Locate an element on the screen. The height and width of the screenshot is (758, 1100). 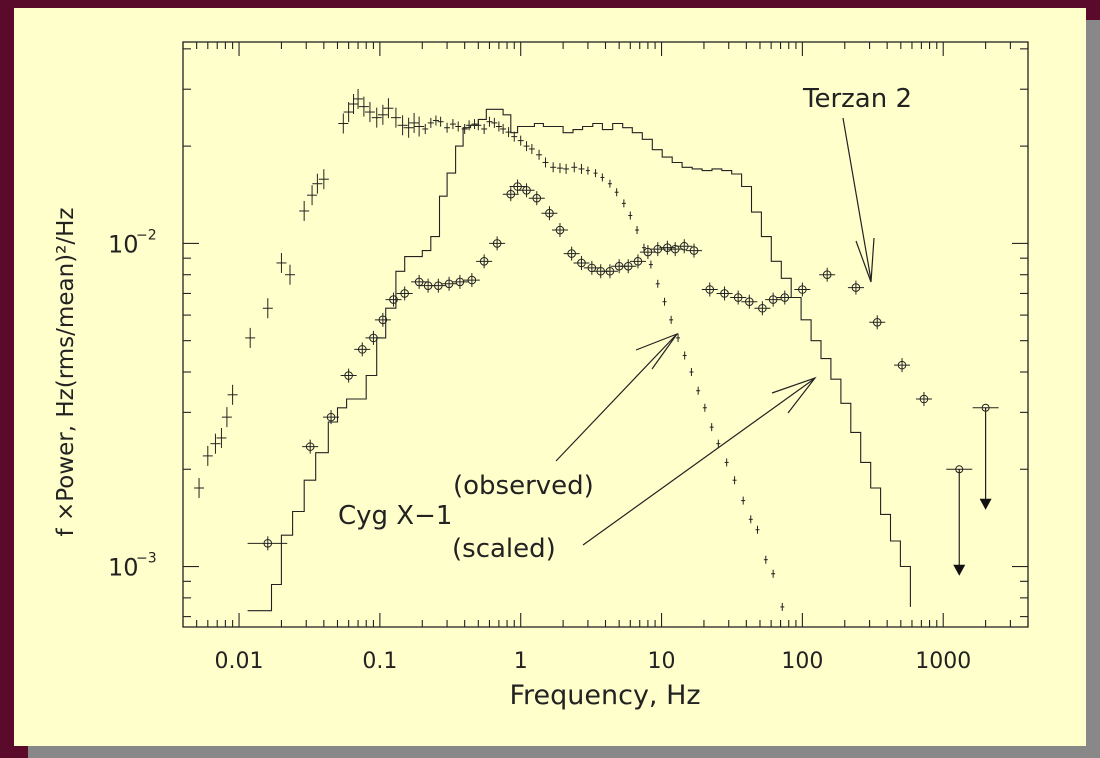
upper-limit-arrowhead is located at coordinates (985, 504).